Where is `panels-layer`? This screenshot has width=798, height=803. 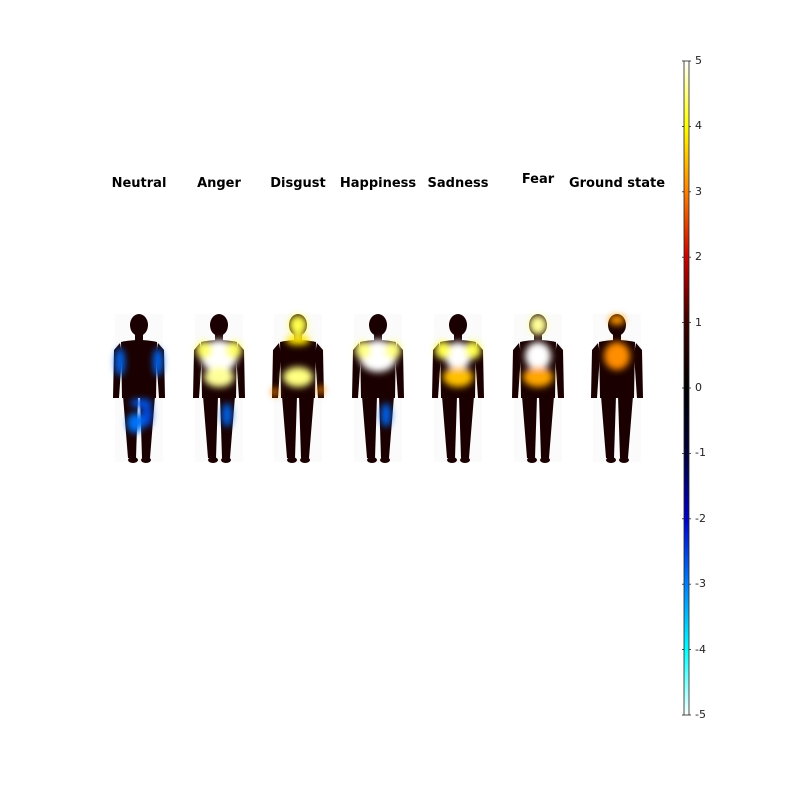 panels-layer is located at coordinates (378, 388).